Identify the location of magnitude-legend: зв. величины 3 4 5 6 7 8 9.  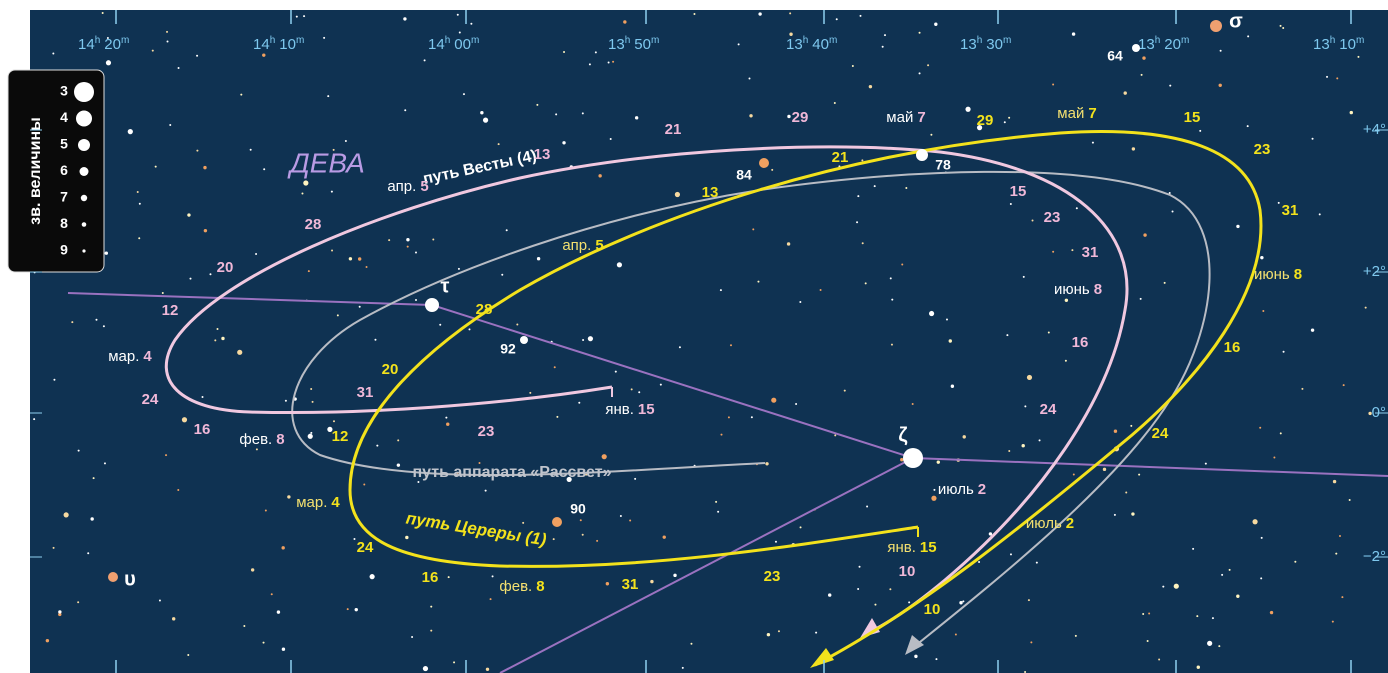
(56, 171).